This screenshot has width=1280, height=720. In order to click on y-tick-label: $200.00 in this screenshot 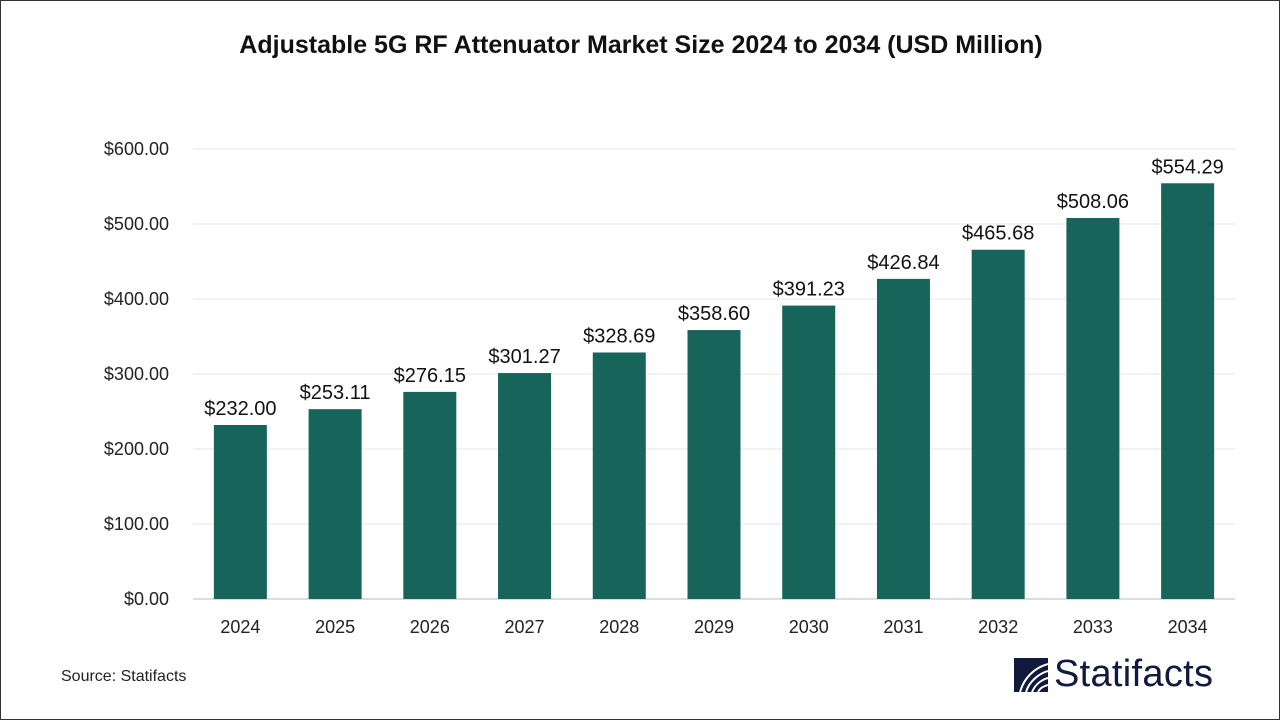, I will do `click(136, 449)`.